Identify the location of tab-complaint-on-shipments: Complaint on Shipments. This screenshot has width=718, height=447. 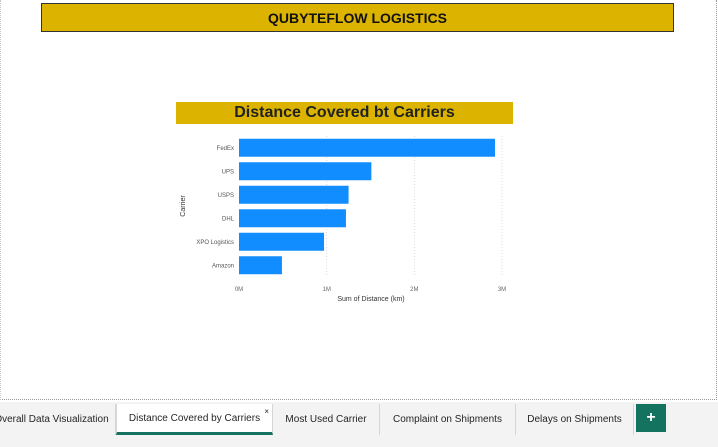
(448, 419).